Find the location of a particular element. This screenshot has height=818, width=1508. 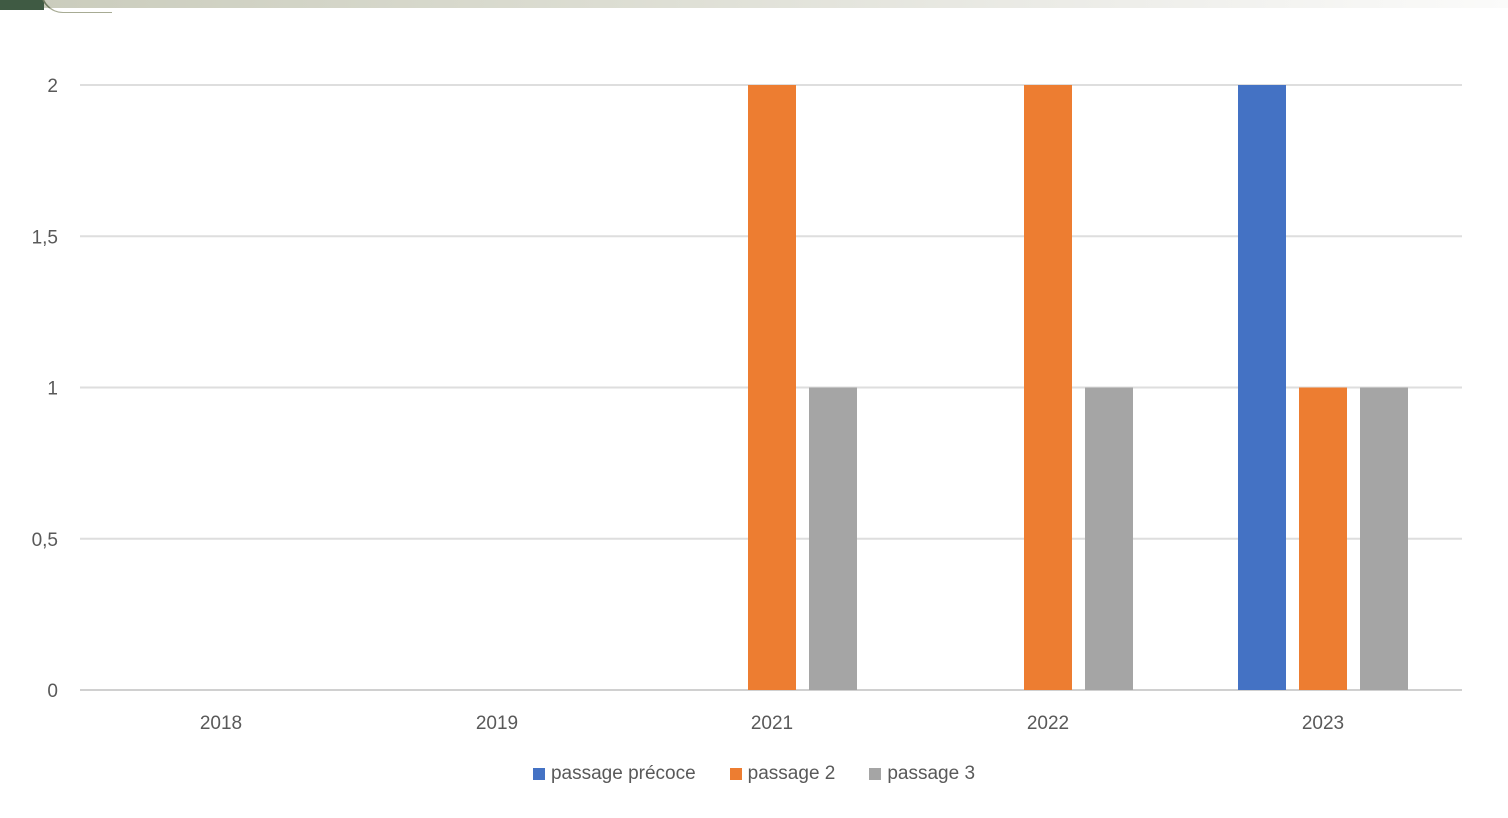

legend-item: passage 2 is located at coordinates (782, 774).